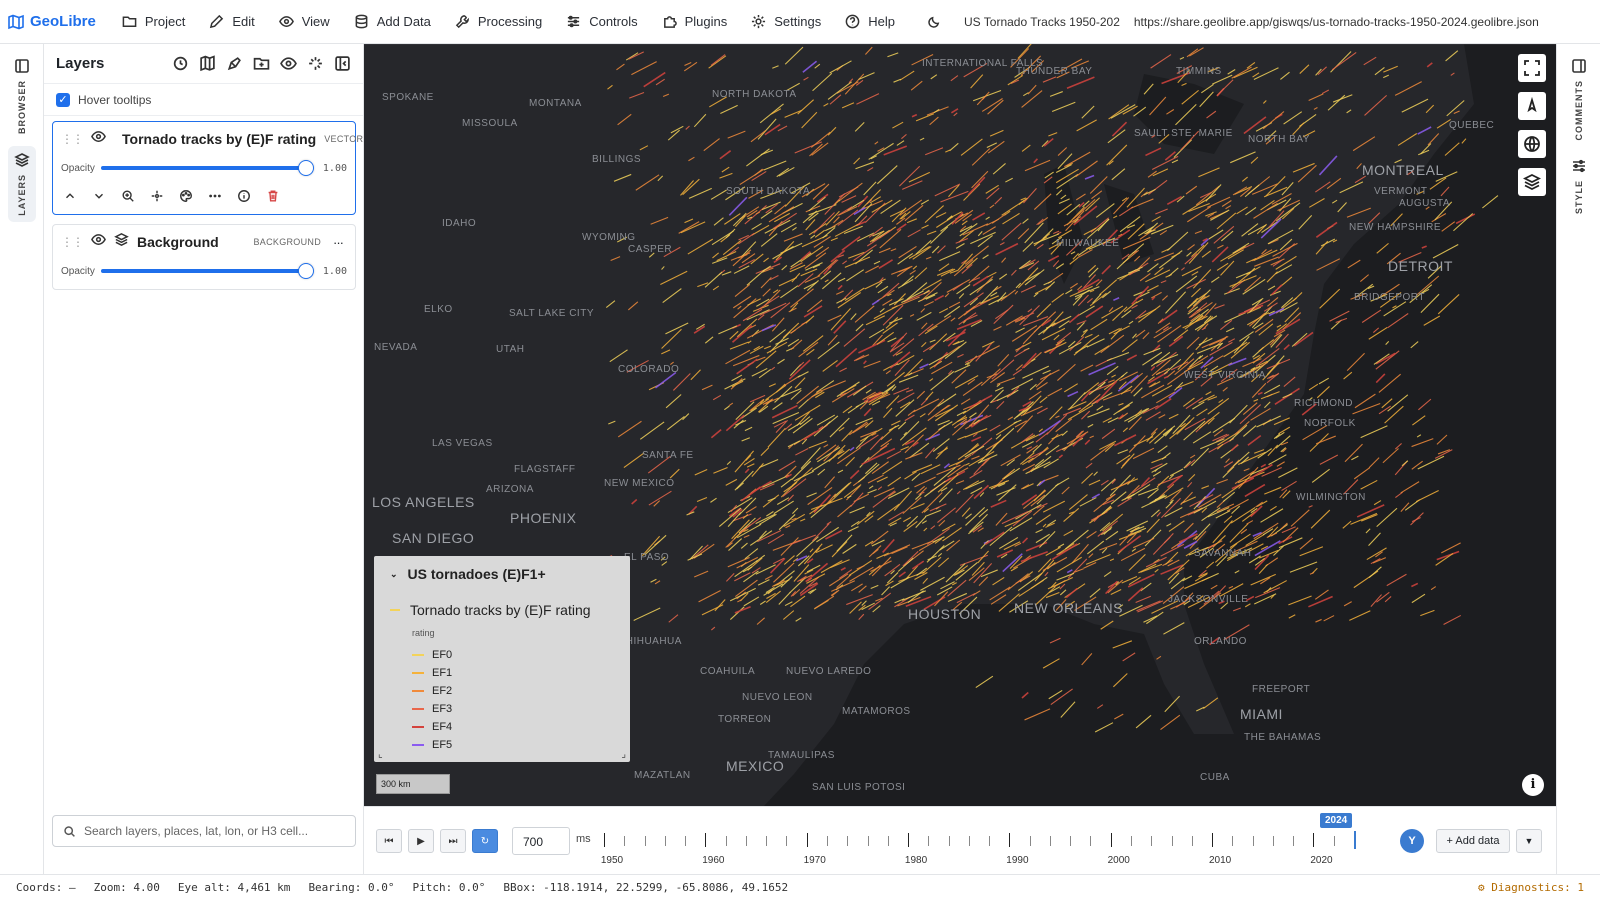 The width and height of the screenshot is (1600, 900). What do you see at coordinates (207, 63) in the screenshot?
I see `basemap-icon` at bounding box center [207, 63].